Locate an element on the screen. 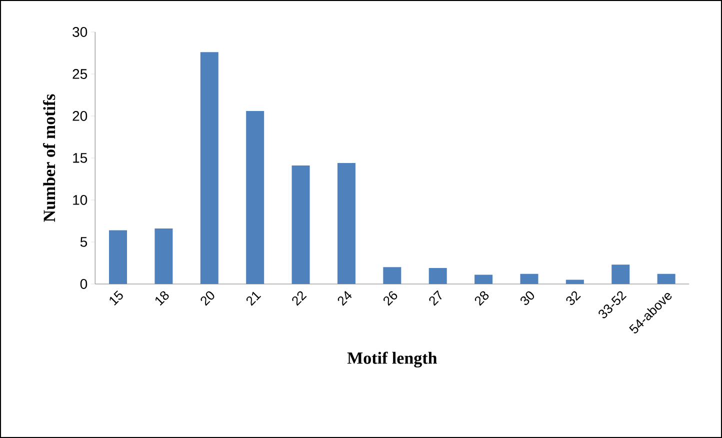  x-axis-title: Motif length is located at coordinates (392, 360).